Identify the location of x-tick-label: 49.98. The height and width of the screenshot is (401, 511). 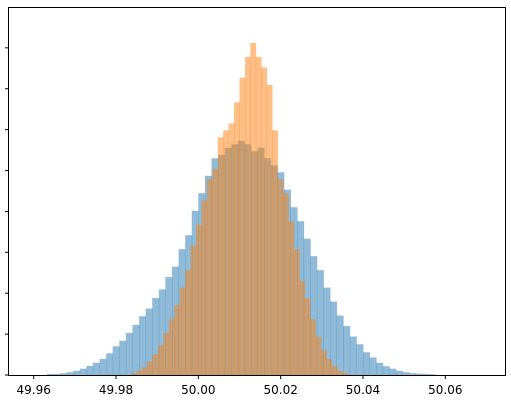
(116, 390).